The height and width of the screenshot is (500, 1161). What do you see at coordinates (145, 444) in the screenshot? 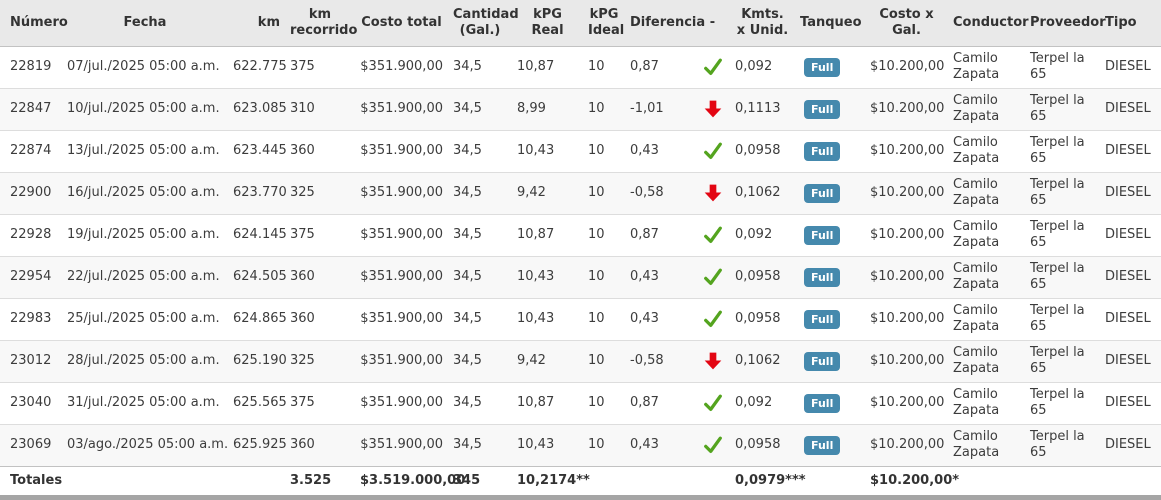
I see `cell-fecha: 03/ago./2025 05:00 a.m.` at bounding box center [145, 444].